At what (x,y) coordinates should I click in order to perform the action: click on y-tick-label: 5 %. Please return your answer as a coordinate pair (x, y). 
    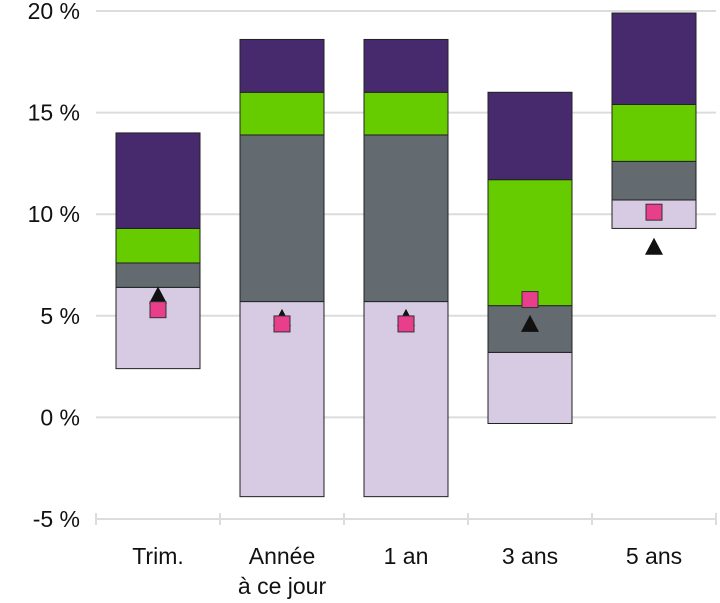
    Looking at the image, I should click on (60, 316).